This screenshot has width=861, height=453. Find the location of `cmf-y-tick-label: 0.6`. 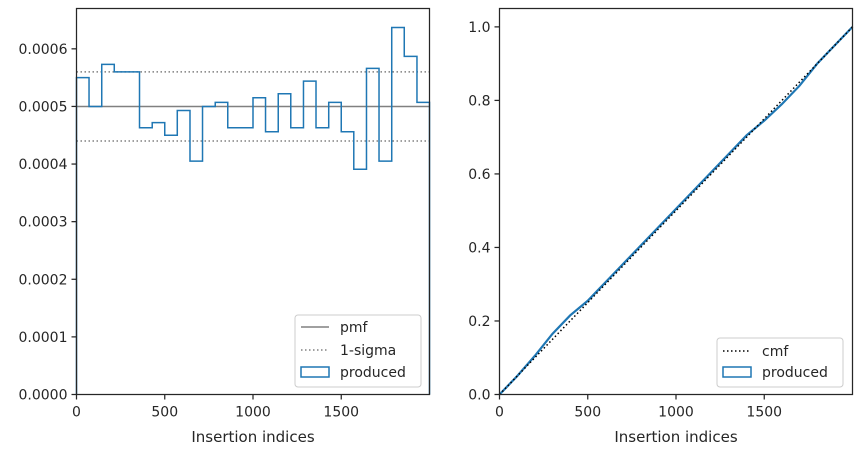

cmf-y-tick-label: 0.6 is located at coordinates (479, 175).